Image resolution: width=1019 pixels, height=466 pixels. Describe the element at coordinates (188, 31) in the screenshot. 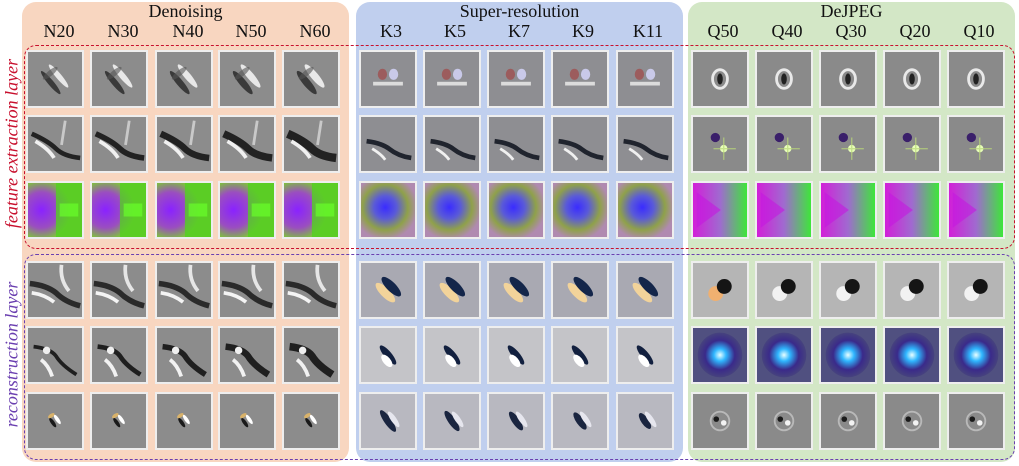

I see `column-header: N40` at that location.